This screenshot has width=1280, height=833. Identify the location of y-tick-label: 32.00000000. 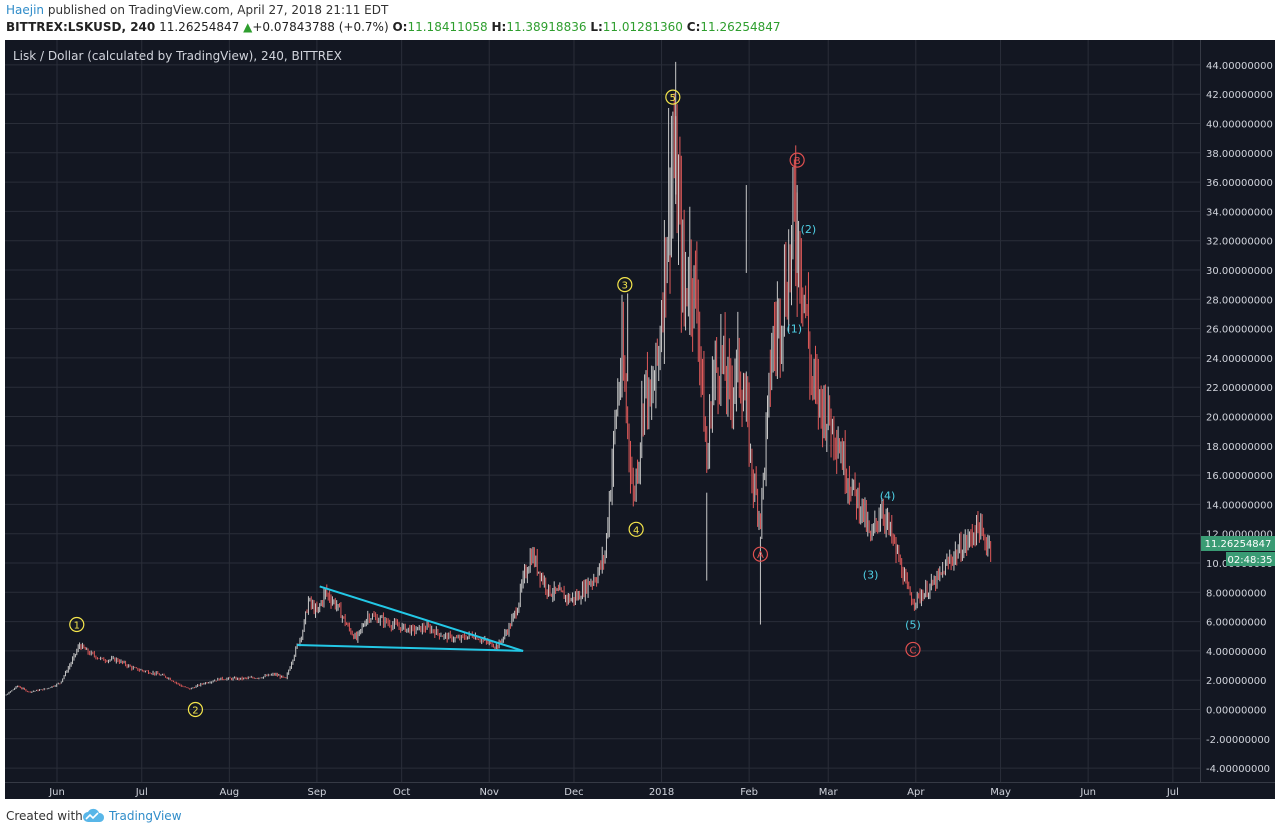
(1239, 242).